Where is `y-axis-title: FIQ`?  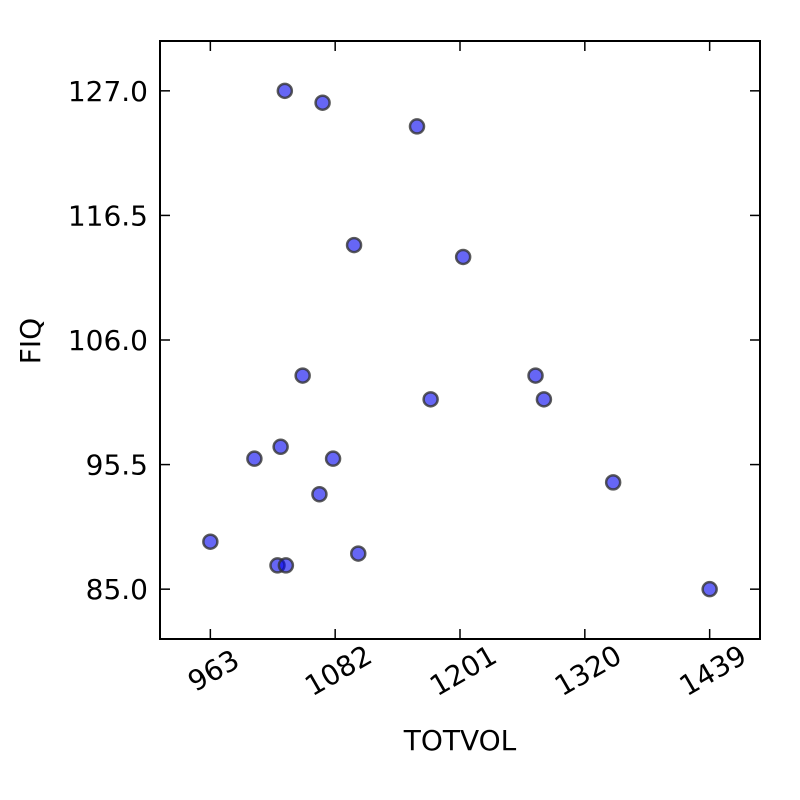
y-axis-title: FIQ is located at coordinates (30, 341).